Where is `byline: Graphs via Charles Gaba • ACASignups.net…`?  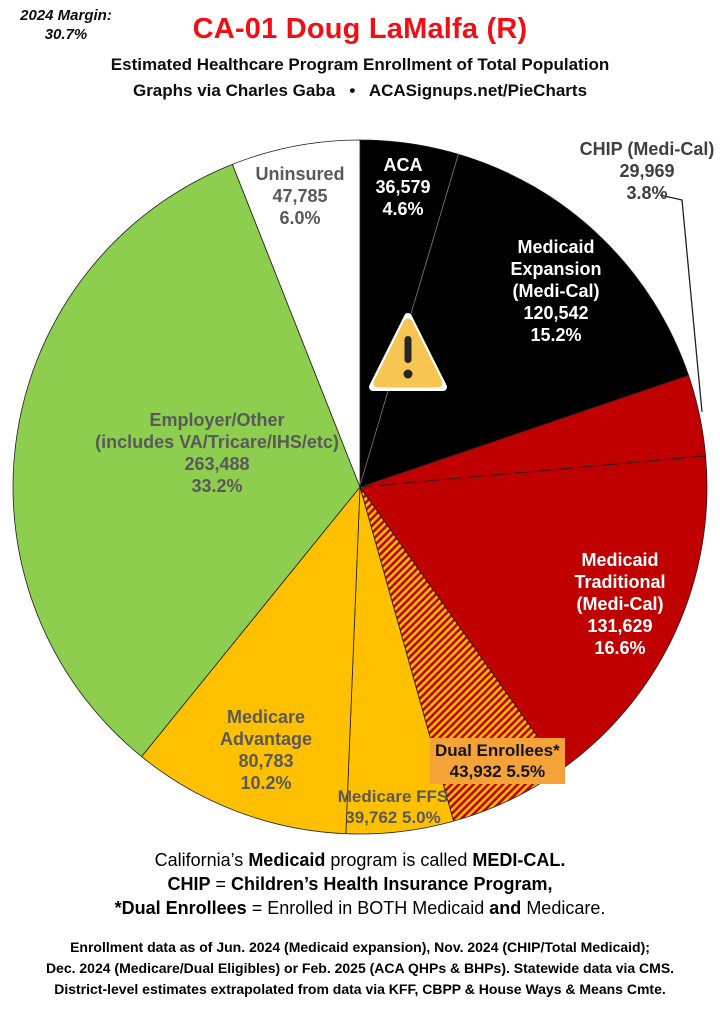 byline: Graphs via Charles Gaba • ACASignups.net… is located at coordinates (360, 90).